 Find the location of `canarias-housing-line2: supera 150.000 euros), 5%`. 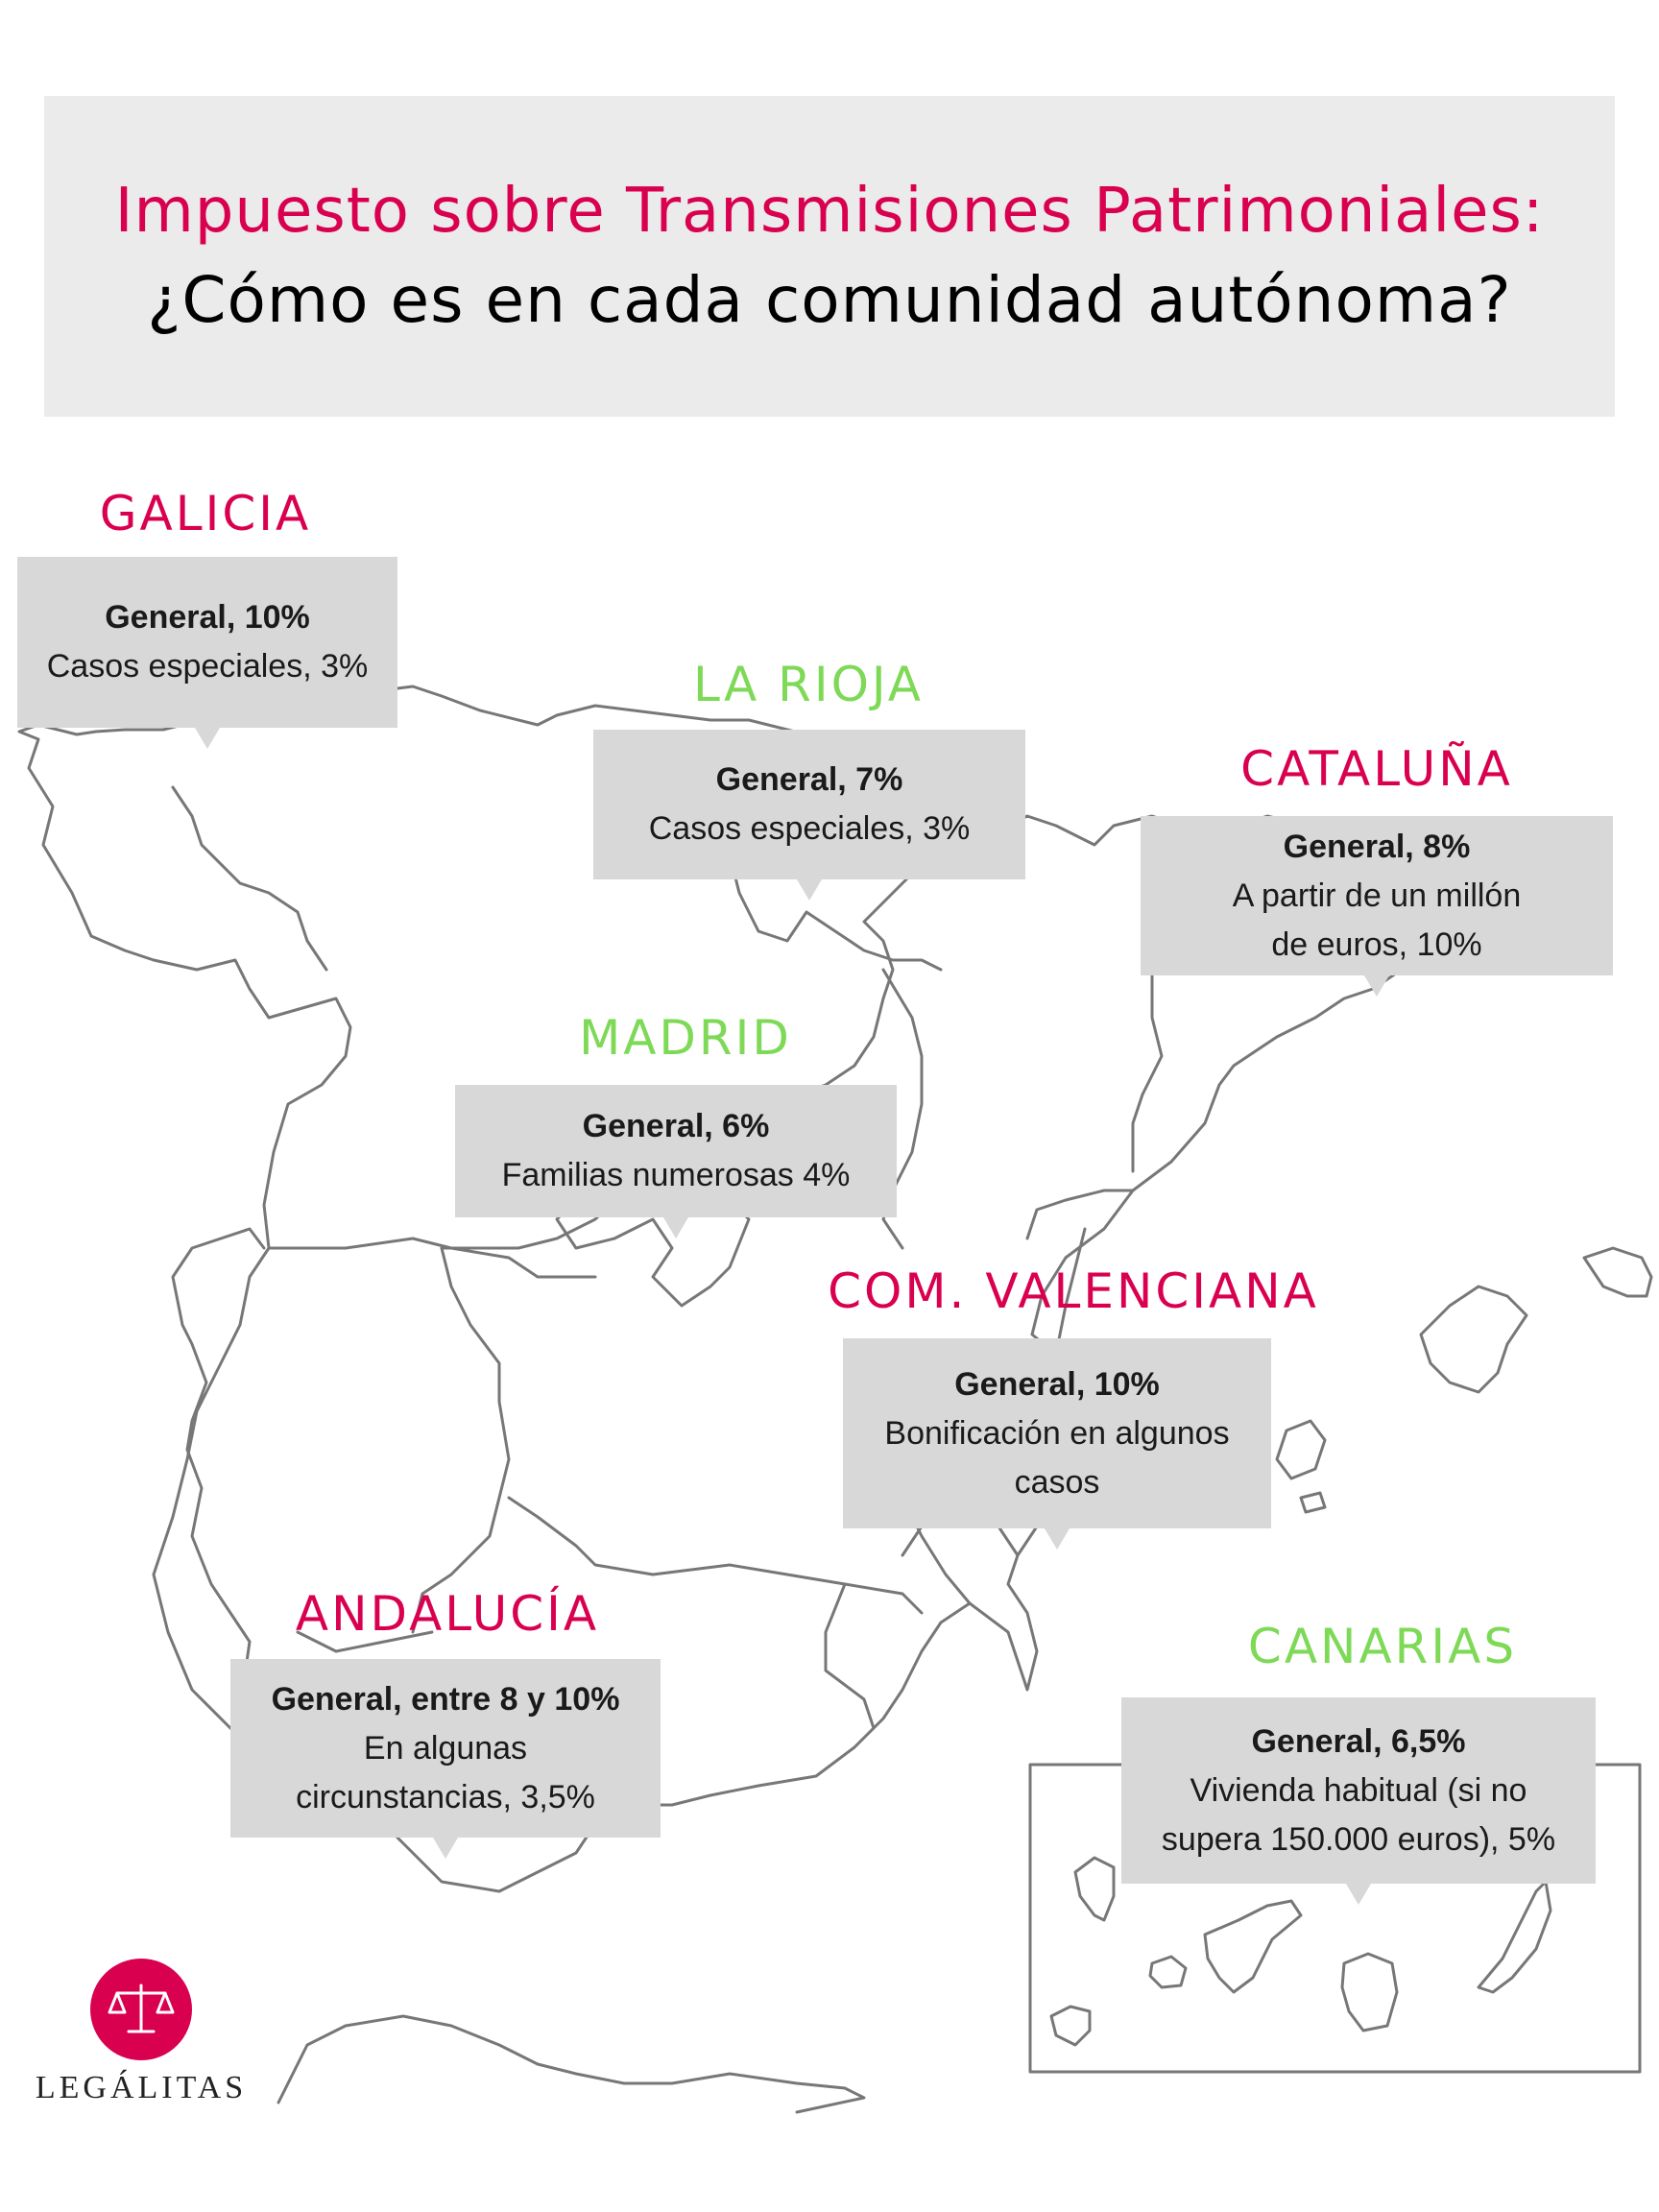

canarias-housing-line2: supera 150.000 euros), 5% is located at coordinates (1358, 1839).